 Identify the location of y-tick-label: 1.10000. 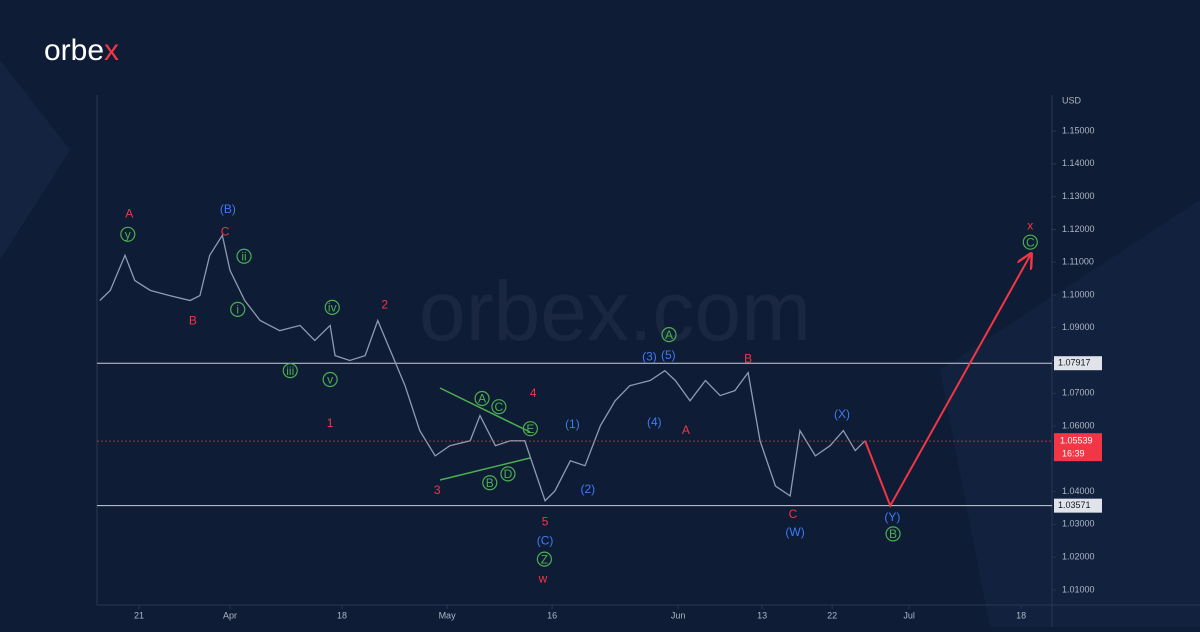
(1078, 294).